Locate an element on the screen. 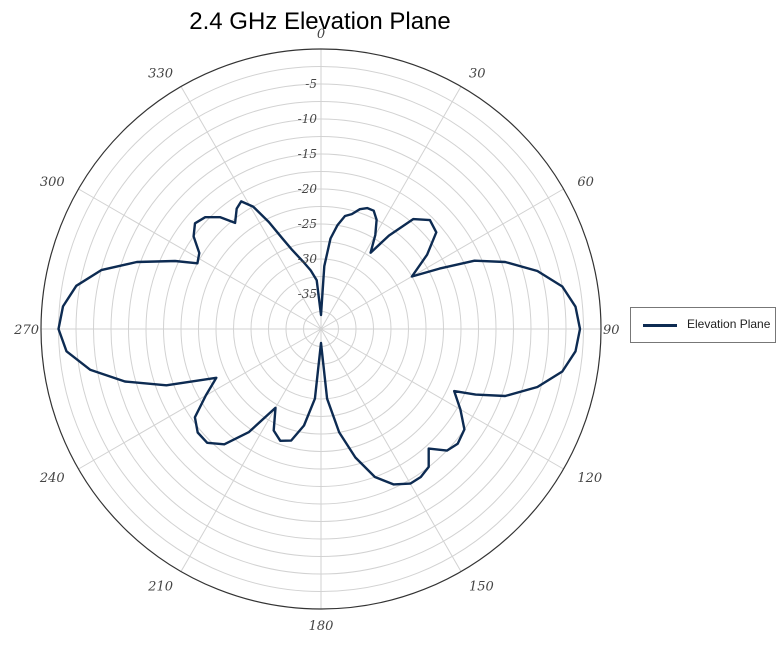 The height and width of the screenshot is (650, 780). angle-tick-label: 150 is located at coordinates (481, 586).